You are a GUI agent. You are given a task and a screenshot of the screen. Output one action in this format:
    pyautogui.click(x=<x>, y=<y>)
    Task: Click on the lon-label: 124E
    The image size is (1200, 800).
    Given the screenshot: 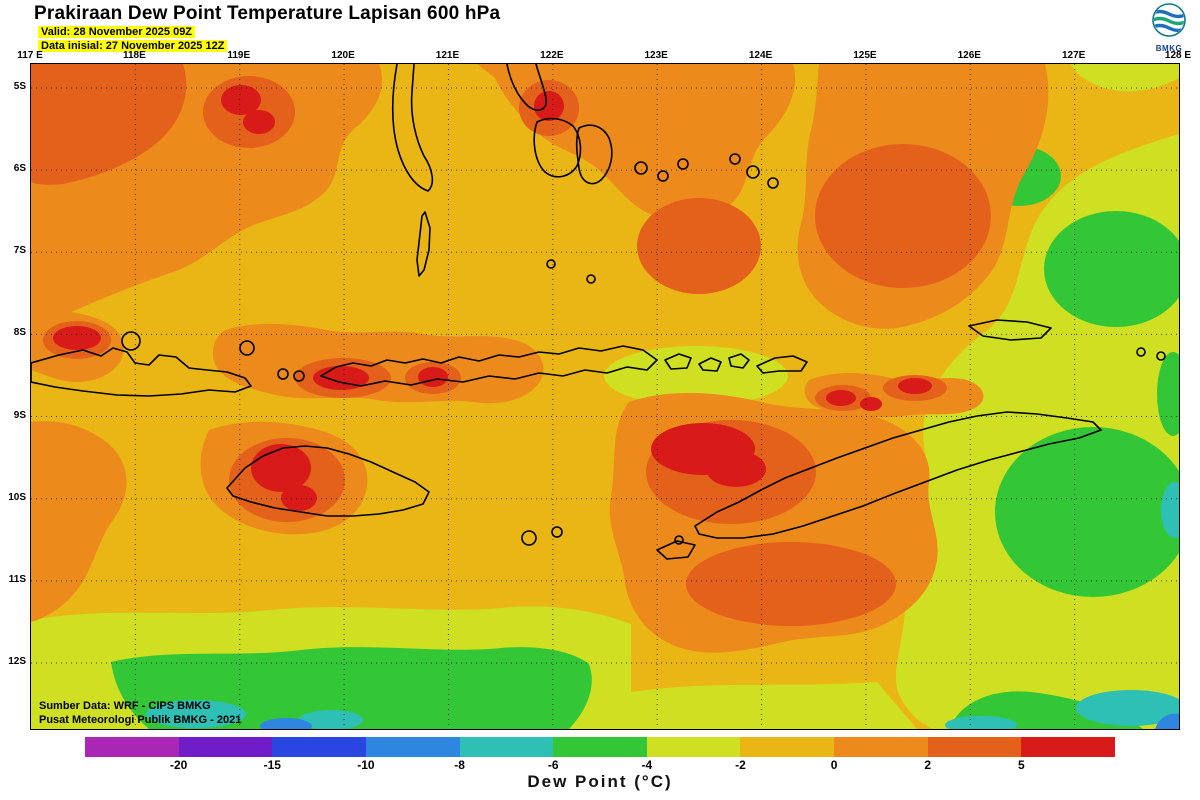 What is the action you would take?
    pyautogui.click(x=760, y=55)
    